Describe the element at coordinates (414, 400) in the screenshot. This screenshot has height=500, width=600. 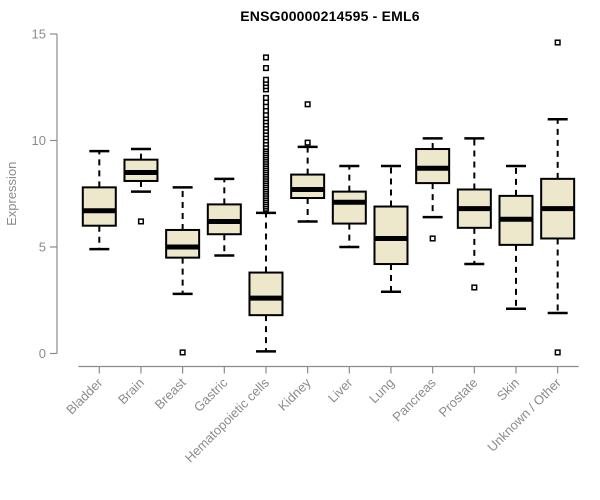
I see `x-tick-label: Pancreas` at that location.